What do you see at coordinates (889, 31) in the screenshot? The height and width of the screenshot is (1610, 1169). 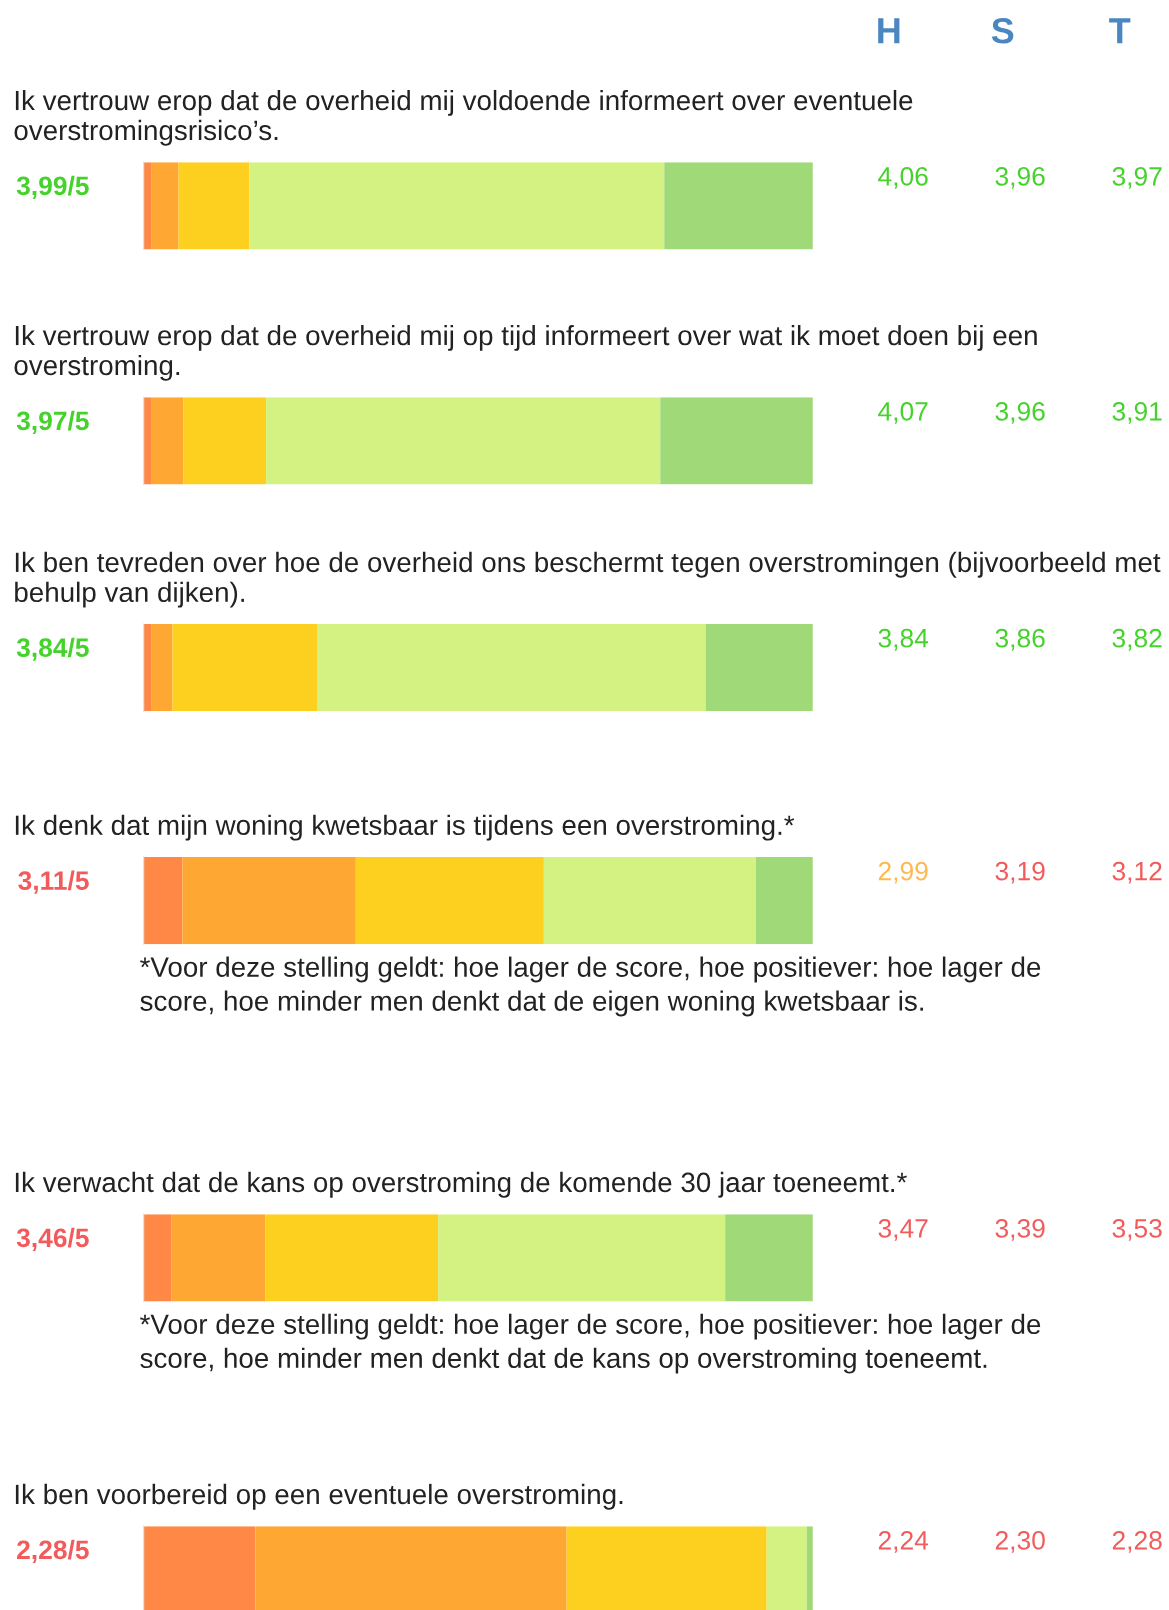 I see `text: H` at bounding box center [889, 31].